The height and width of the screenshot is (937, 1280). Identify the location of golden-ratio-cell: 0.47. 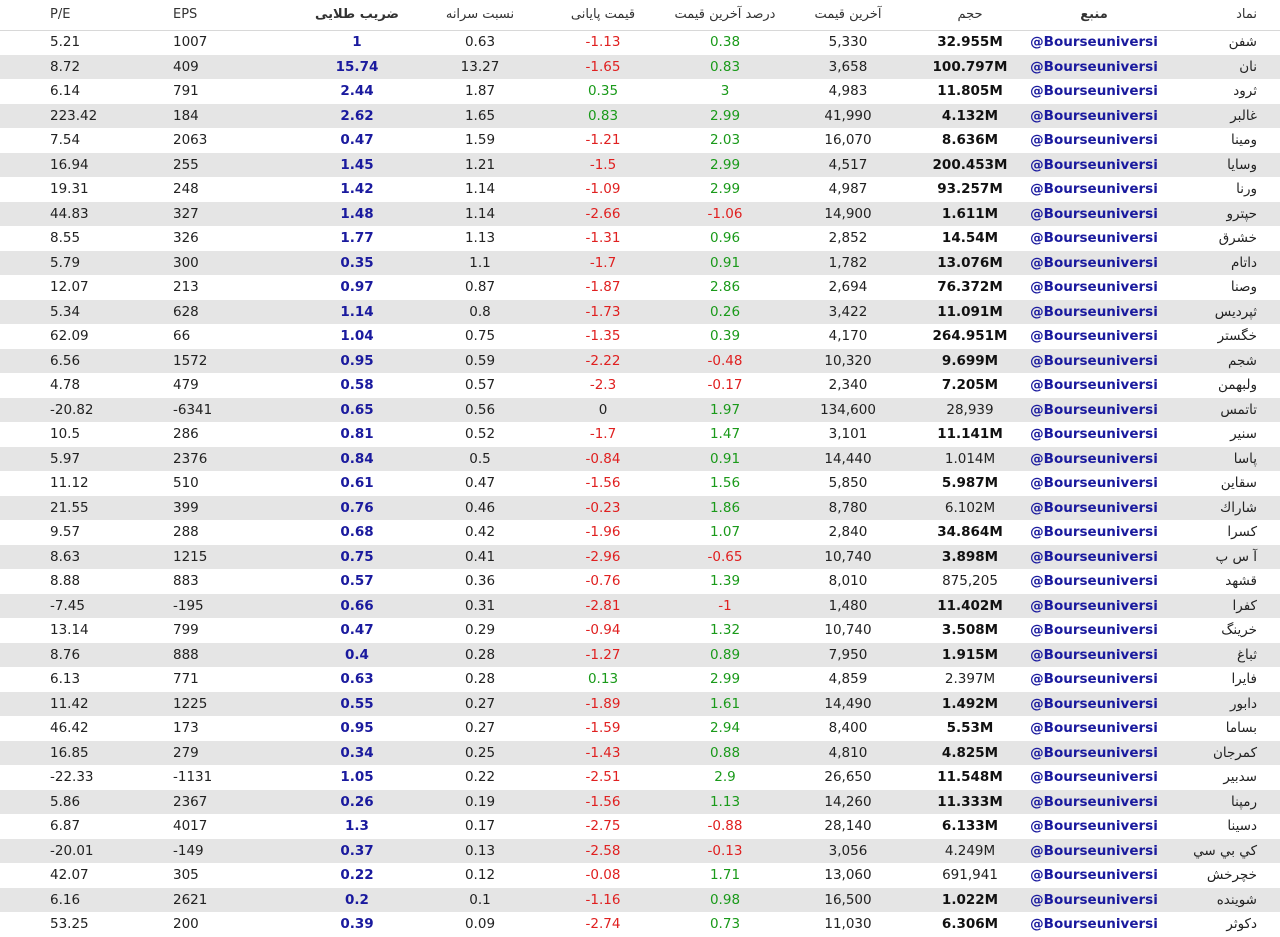
(357, 140).